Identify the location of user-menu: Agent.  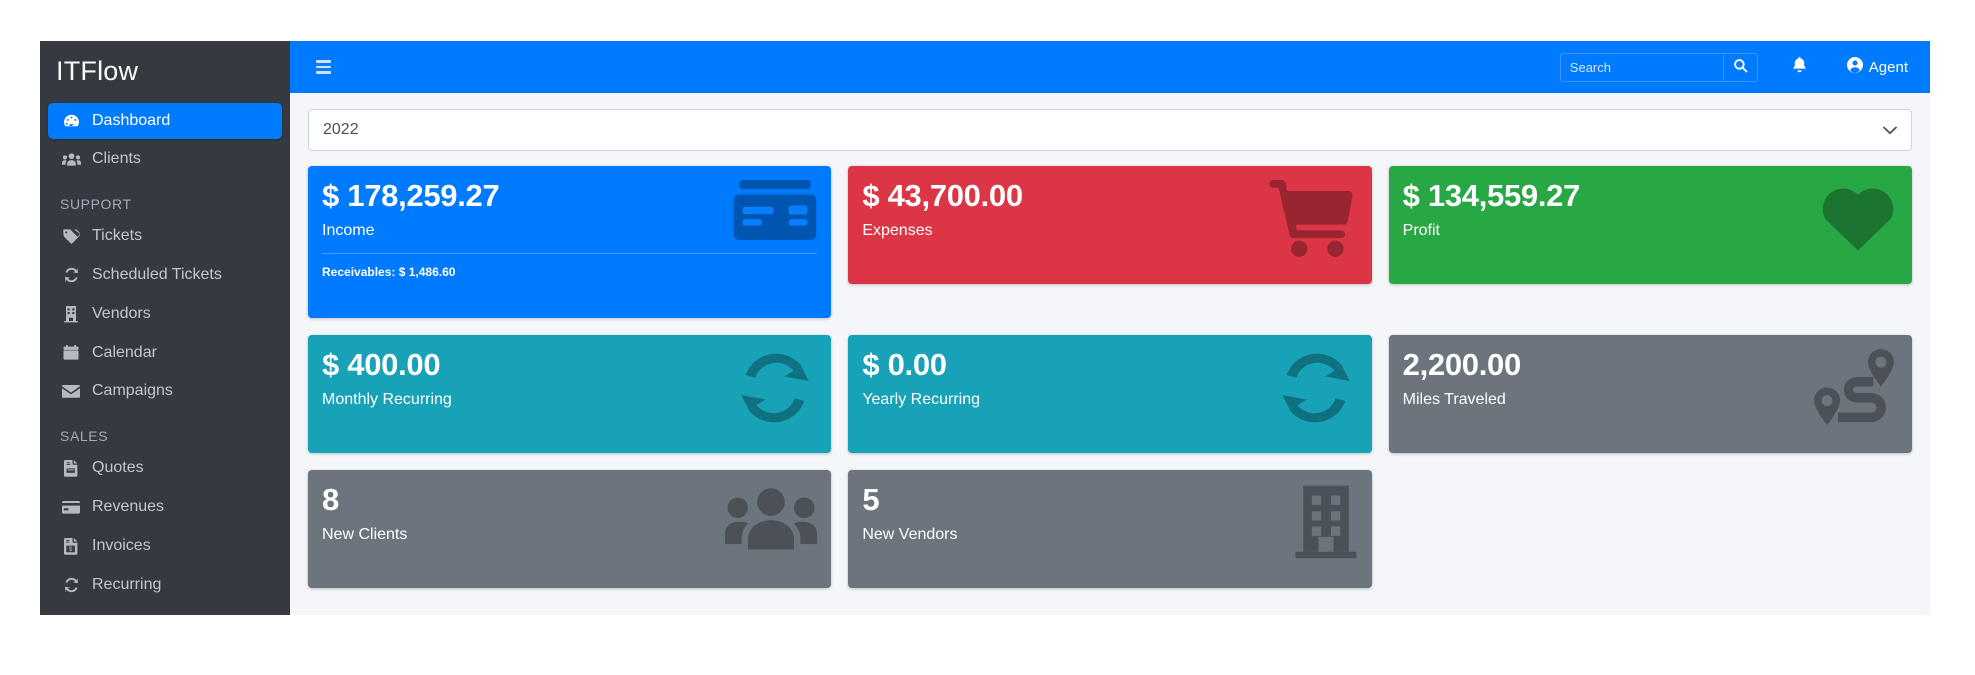
(1877, 67).